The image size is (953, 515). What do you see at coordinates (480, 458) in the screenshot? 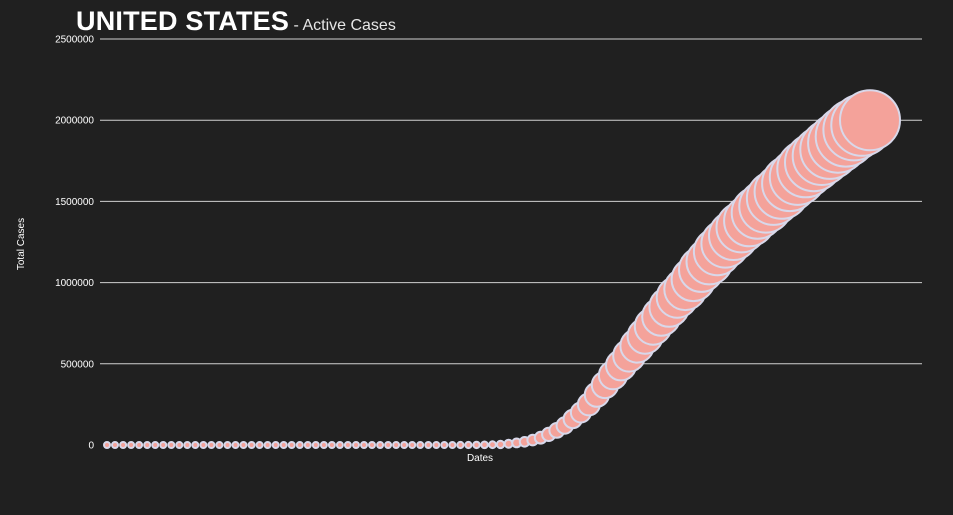
I see `x-axis-label: Dates` at bounding box center [480, 458].